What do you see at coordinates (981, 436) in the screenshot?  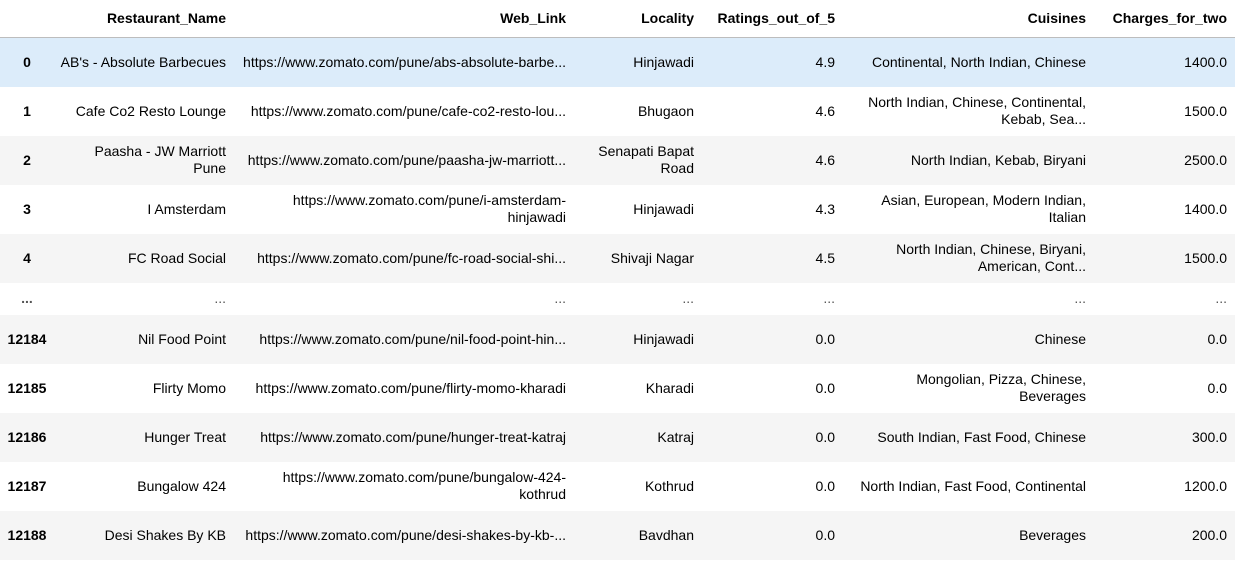 I see `cell-cuisines: South Indian, Fast Food, Chinese` at bounding box center [981, 436].